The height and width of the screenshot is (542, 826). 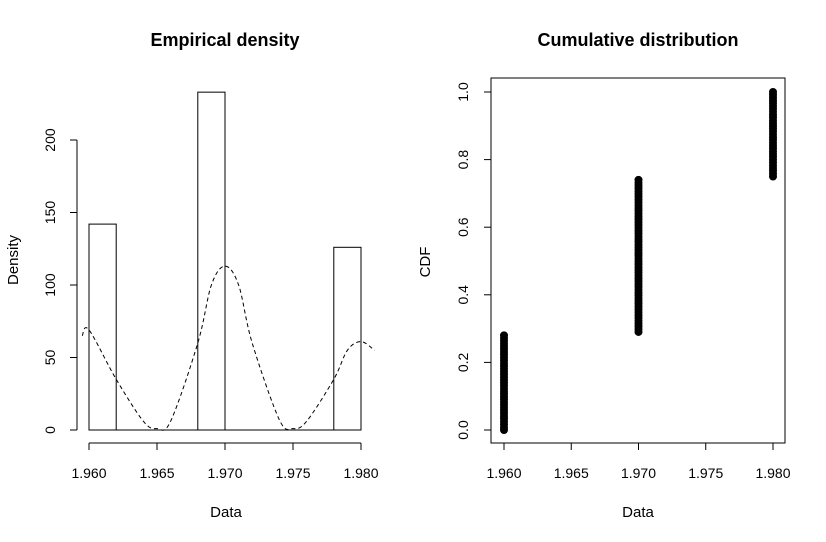 I want to click on cdf-x-label: Data, so click(x=638, y=512).